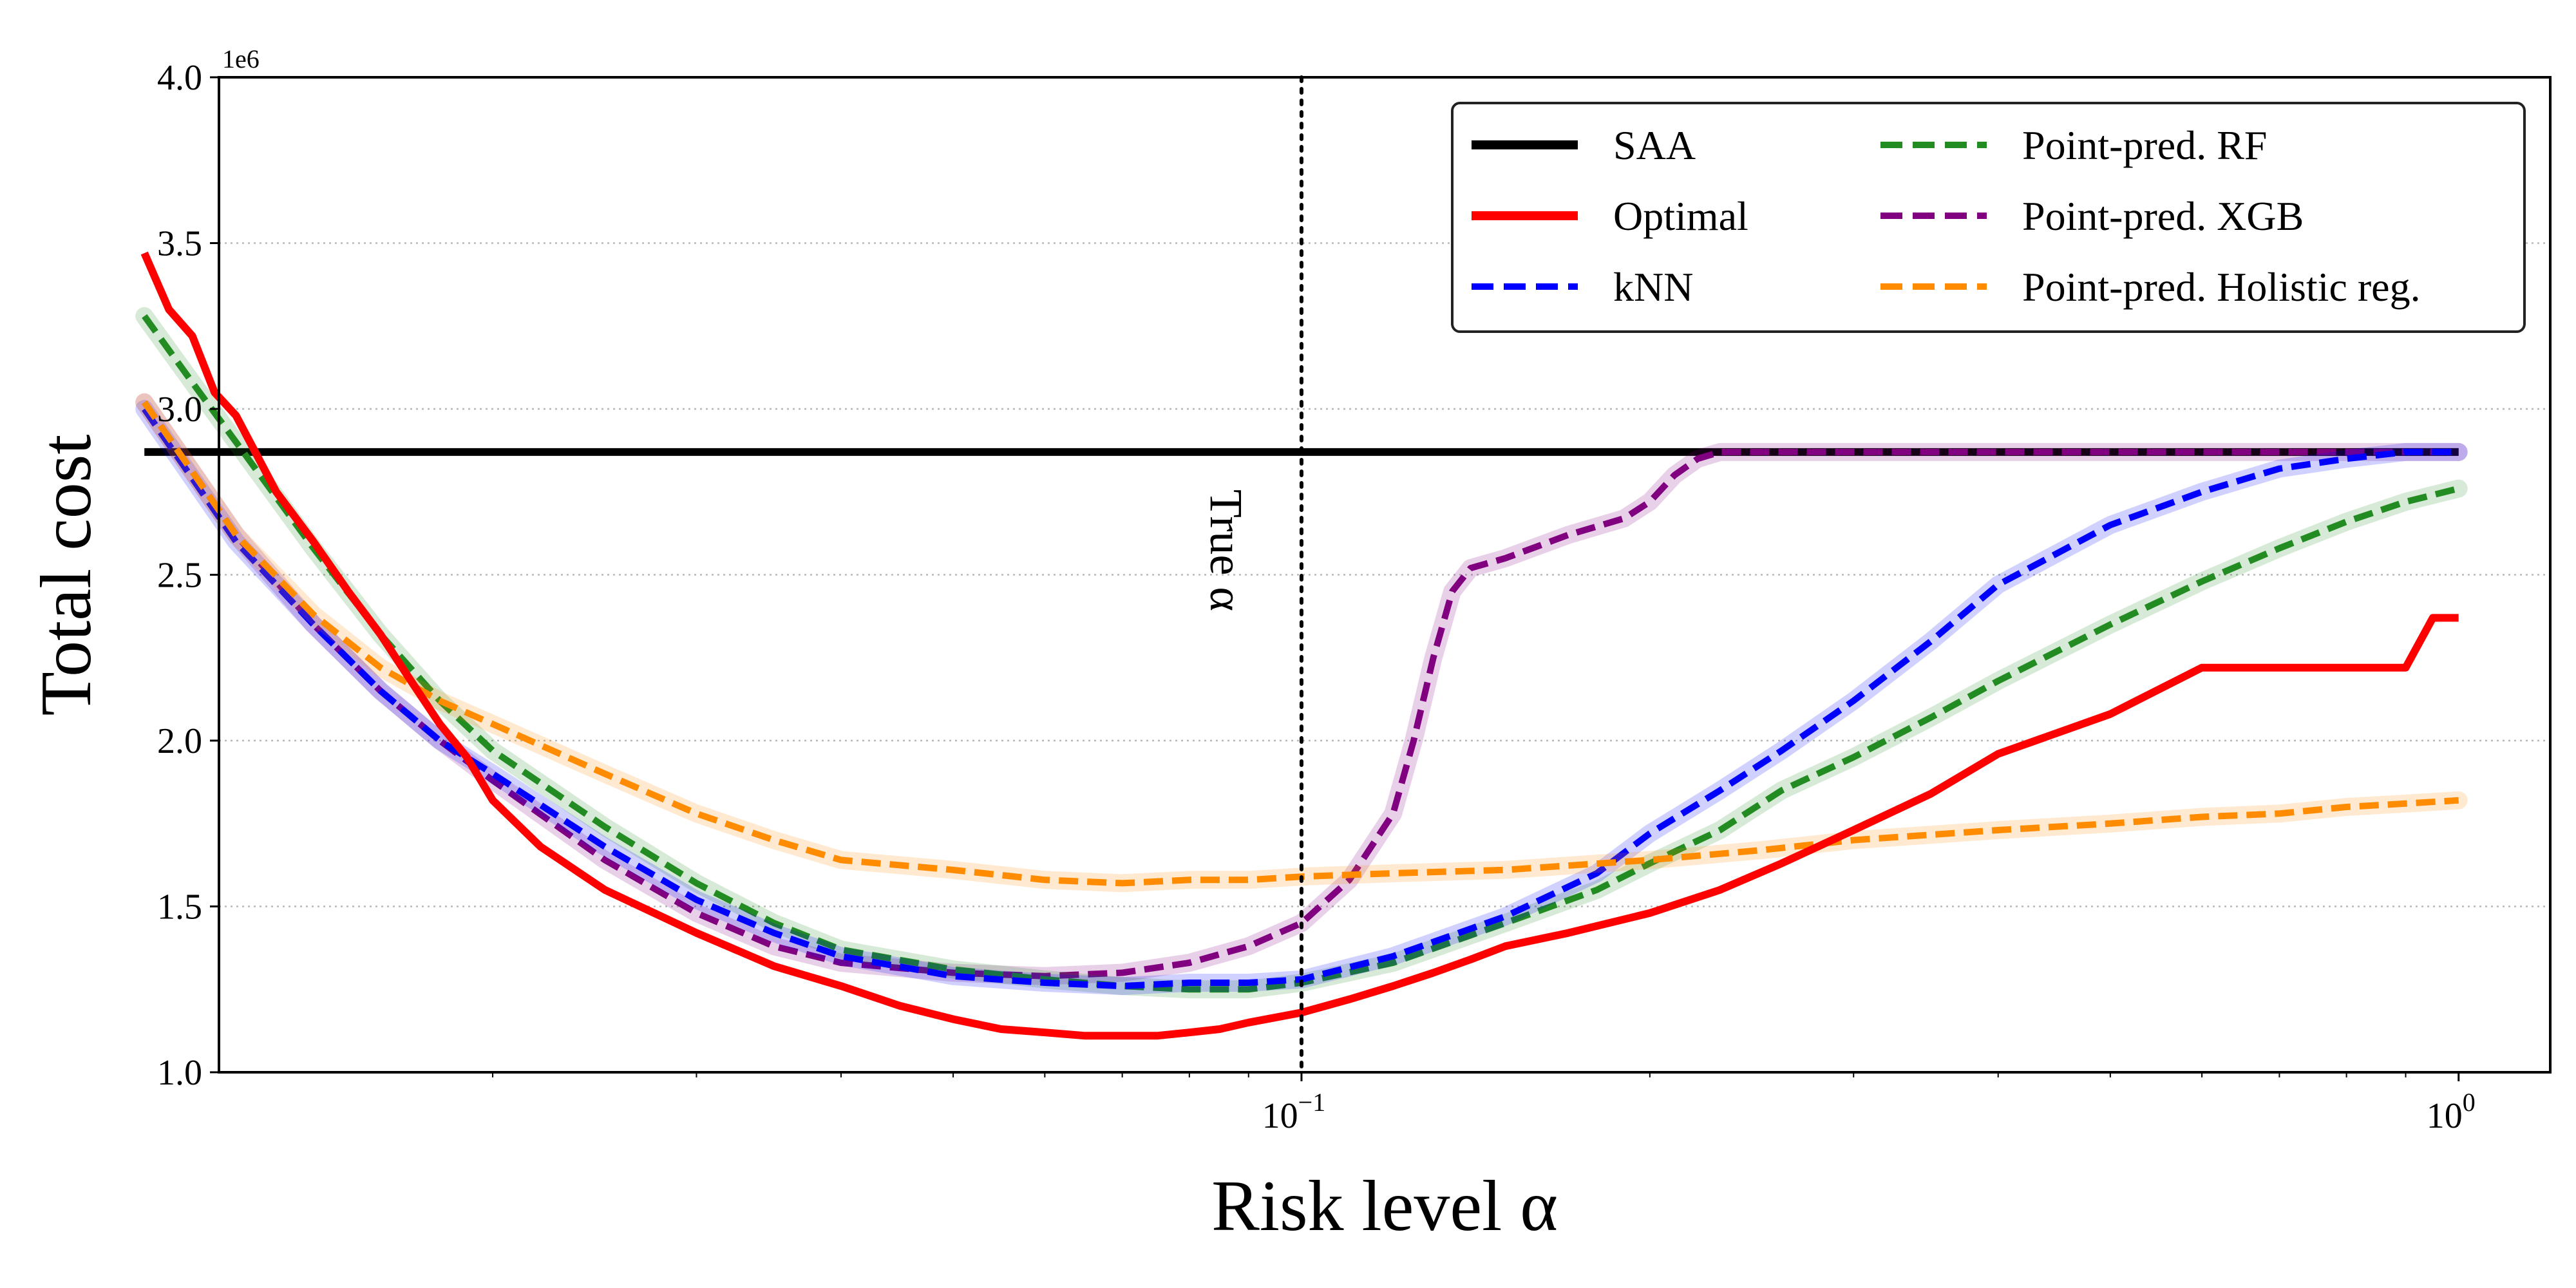 The image size is (2576, 1288). Describe the element at coordinates (66, 575) in the screenshot. I see `y-axis-label: Total cost` at that location.